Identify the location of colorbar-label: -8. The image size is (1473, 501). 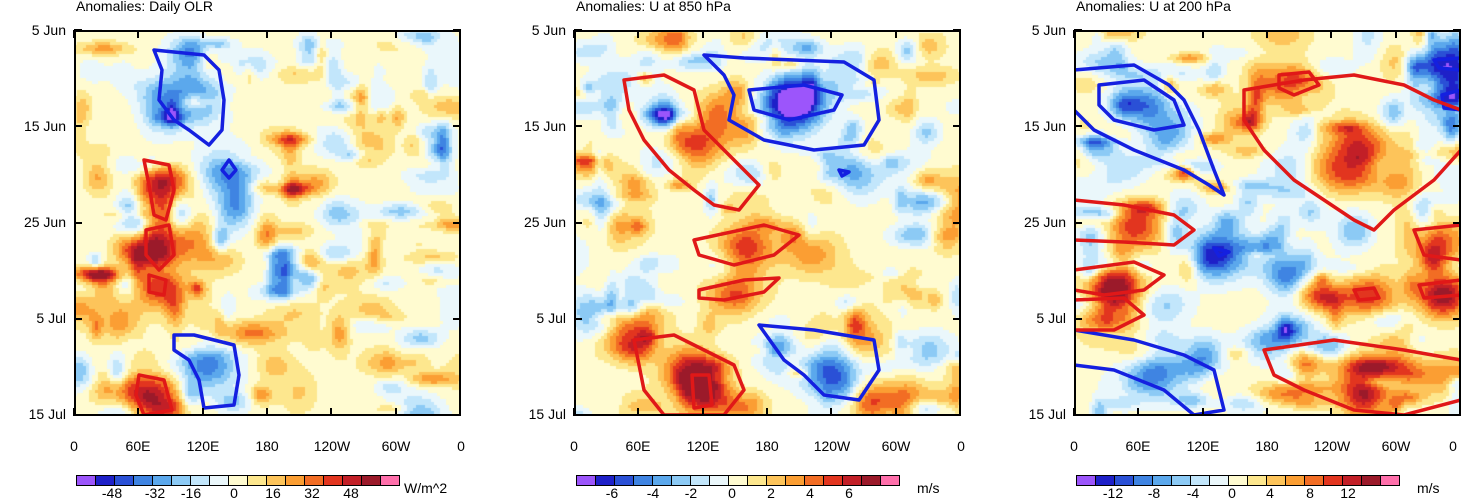
(1154, 493).